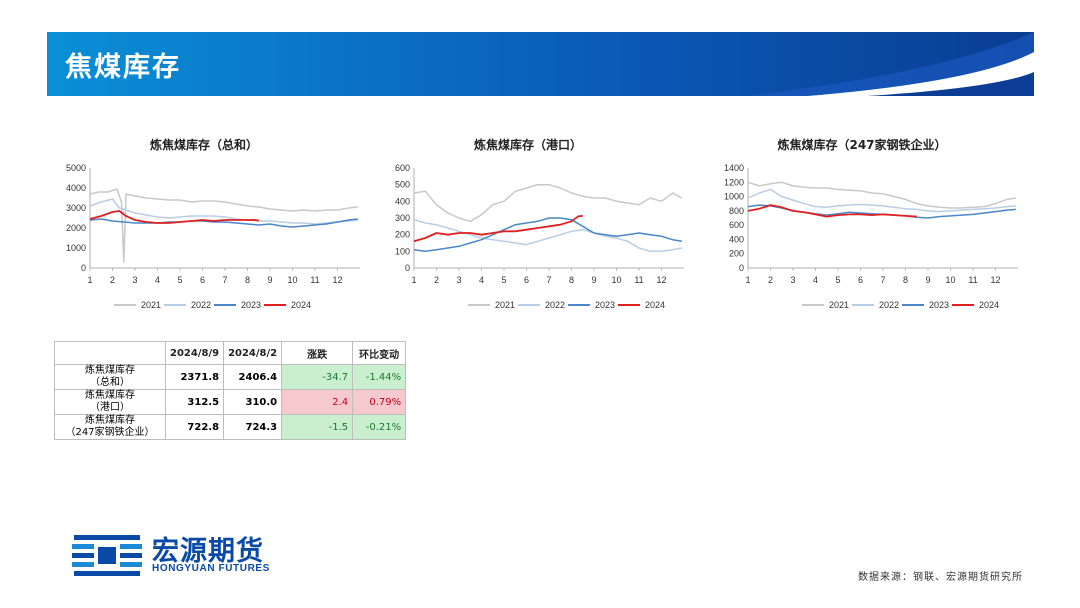 The image size is (1080, 608). Describe the element at coordinates (107, 555) in the screenshot. I see `logo-mark-icon` at that location.